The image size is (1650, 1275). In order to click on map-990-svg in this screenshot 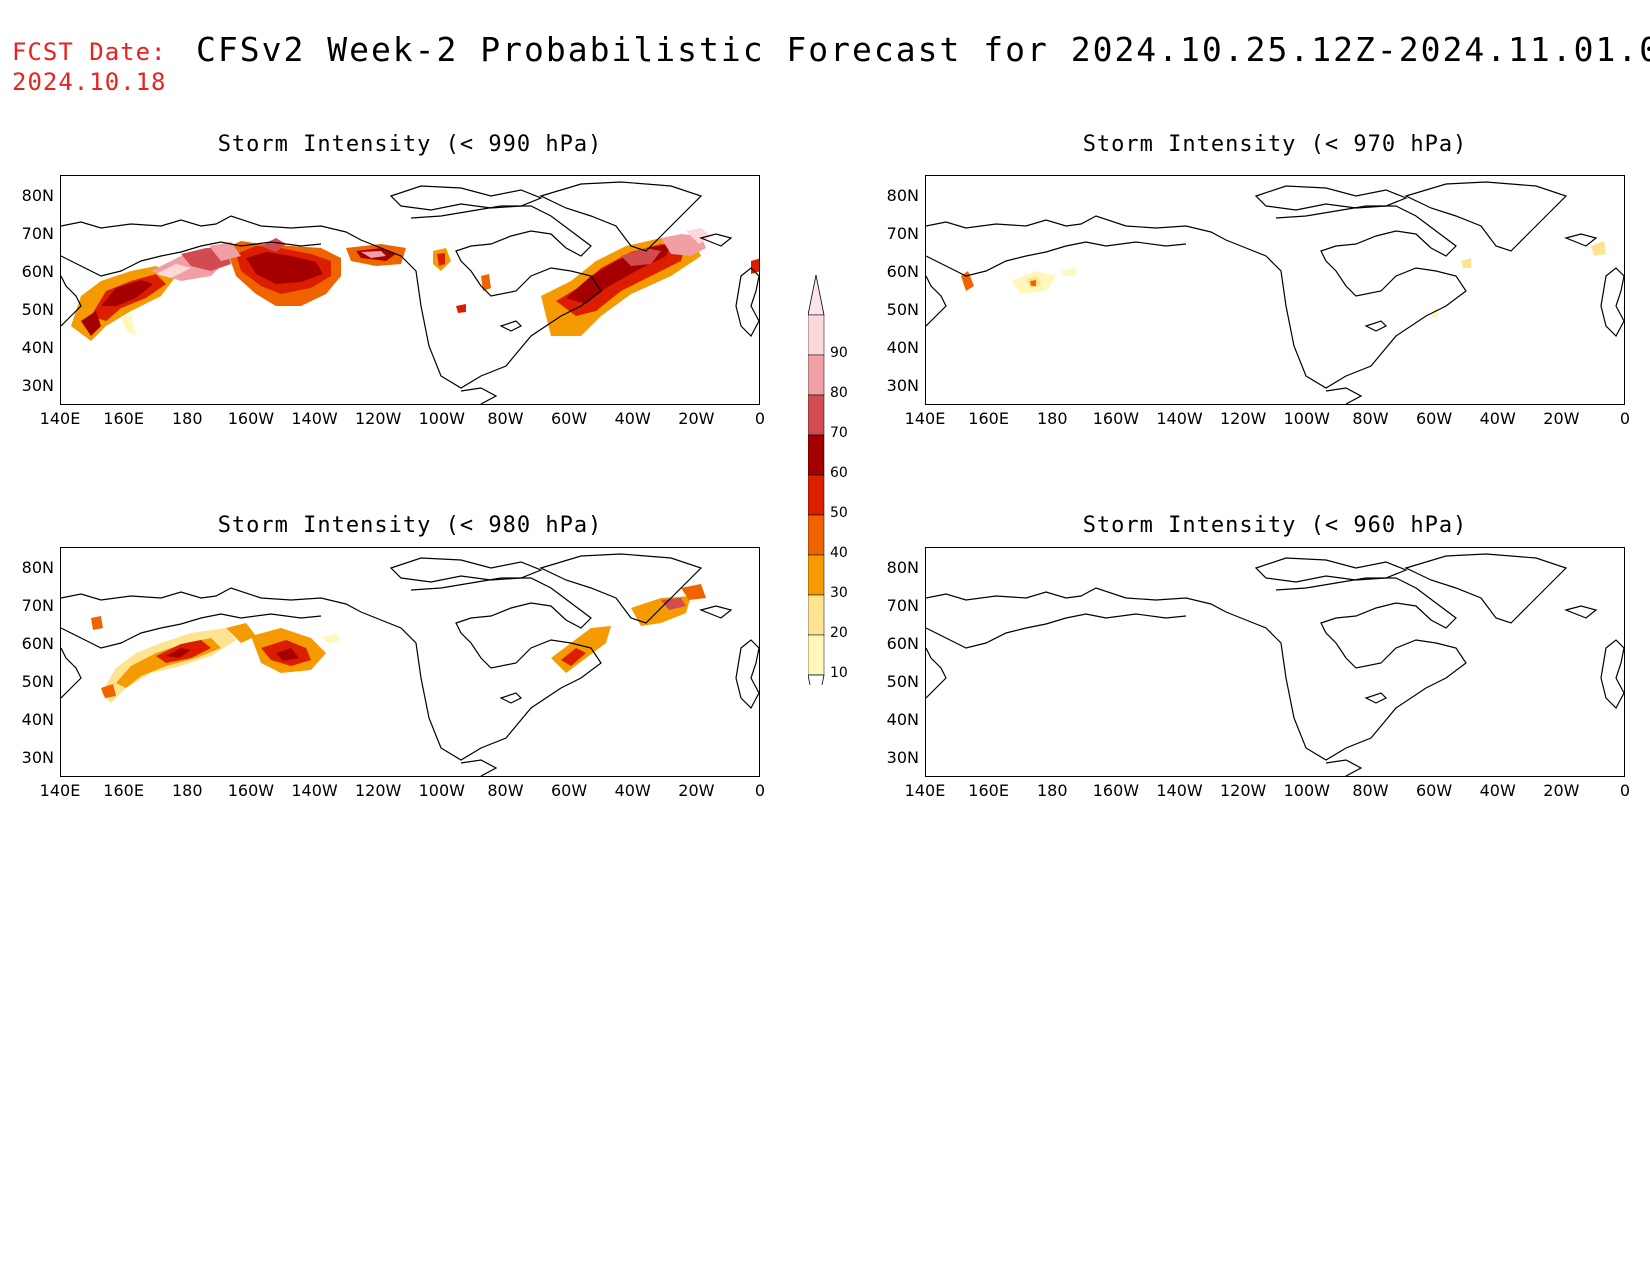, I will do `click(410, 292)`.